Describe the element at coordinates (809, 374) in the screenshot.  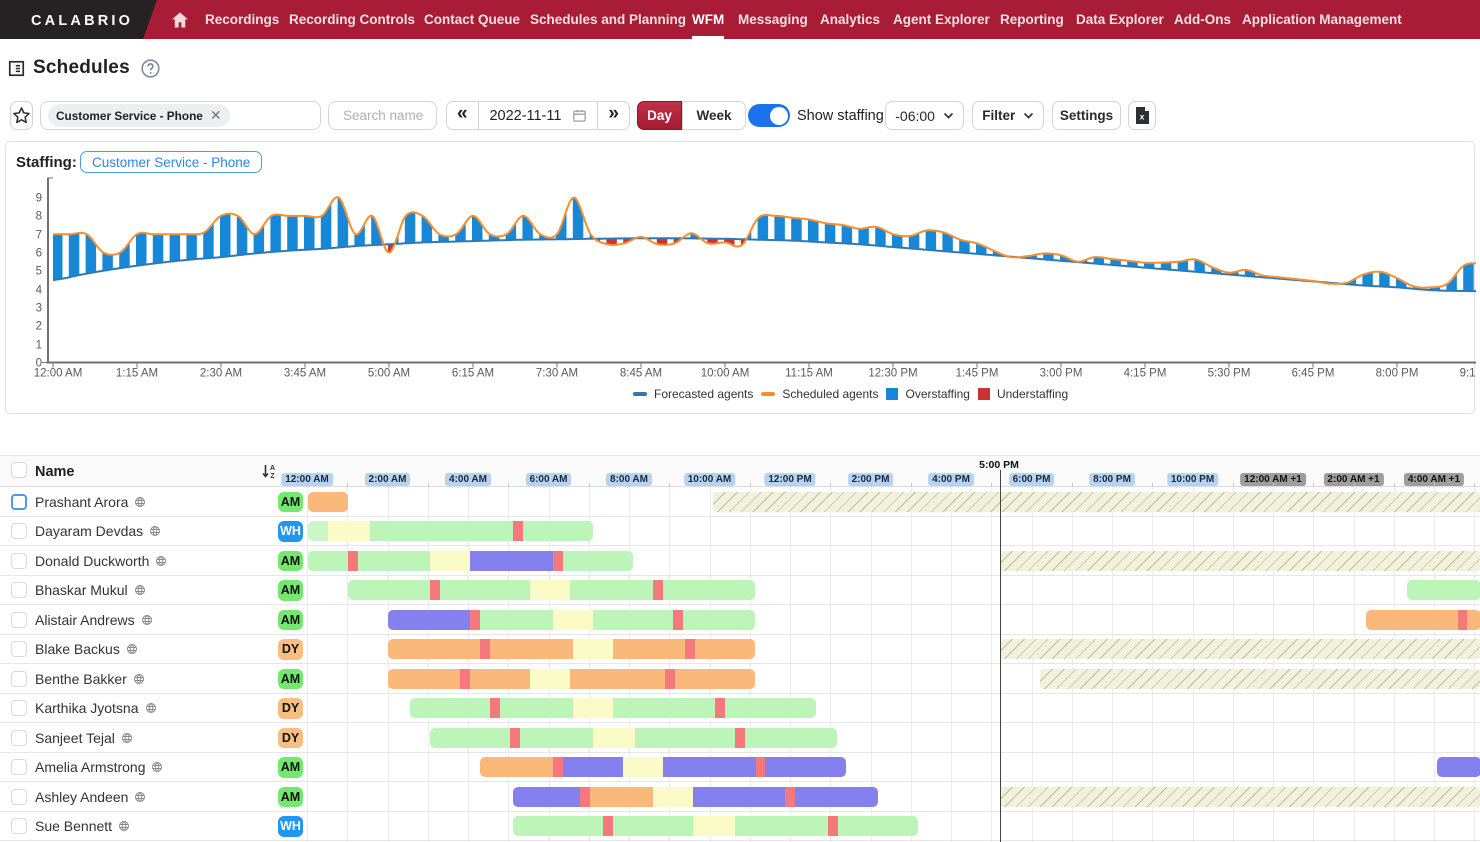
I see `svg-text: 11:15 AM` at that location.